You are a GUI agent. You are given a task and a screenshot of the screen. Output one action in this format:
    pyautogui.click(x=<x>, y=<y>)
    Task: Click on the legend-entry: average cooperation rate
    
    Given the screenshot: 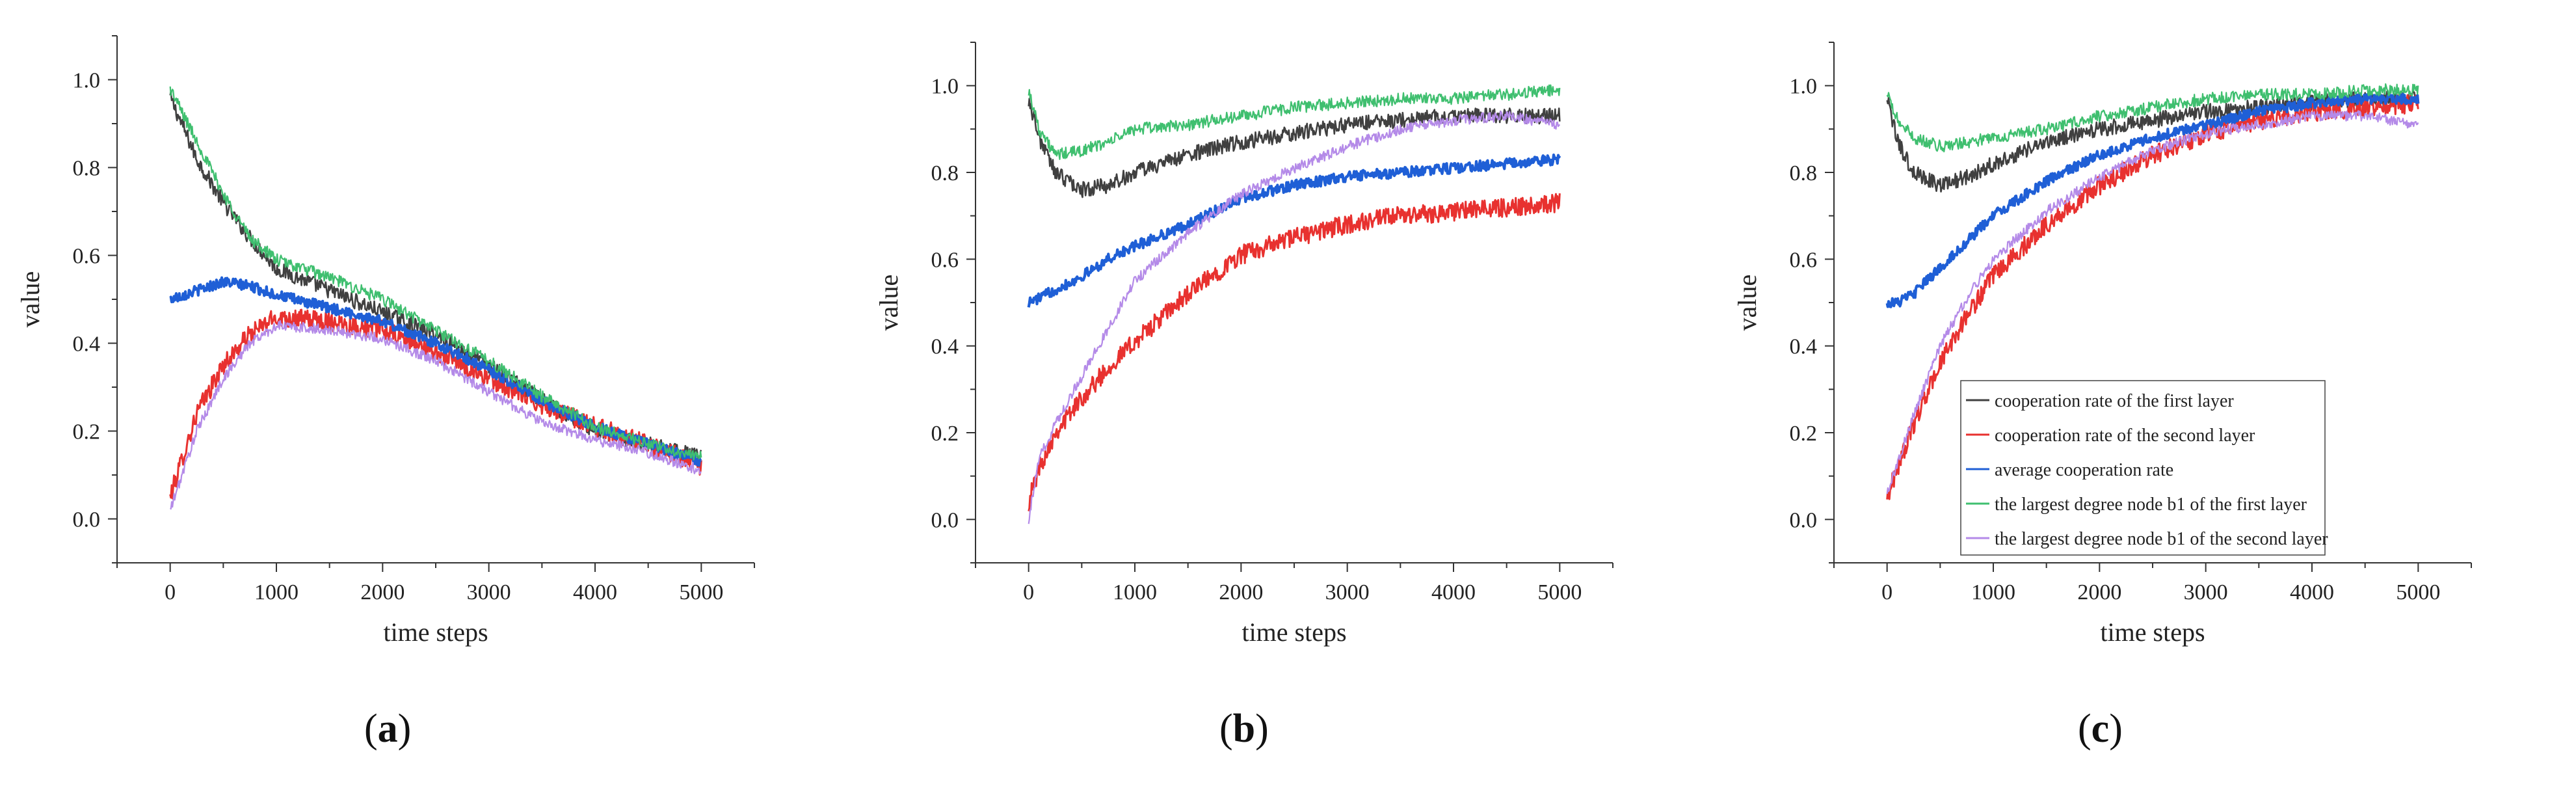 What is the action you would take?
    pyautogui.click(x=2084, y=470)
    